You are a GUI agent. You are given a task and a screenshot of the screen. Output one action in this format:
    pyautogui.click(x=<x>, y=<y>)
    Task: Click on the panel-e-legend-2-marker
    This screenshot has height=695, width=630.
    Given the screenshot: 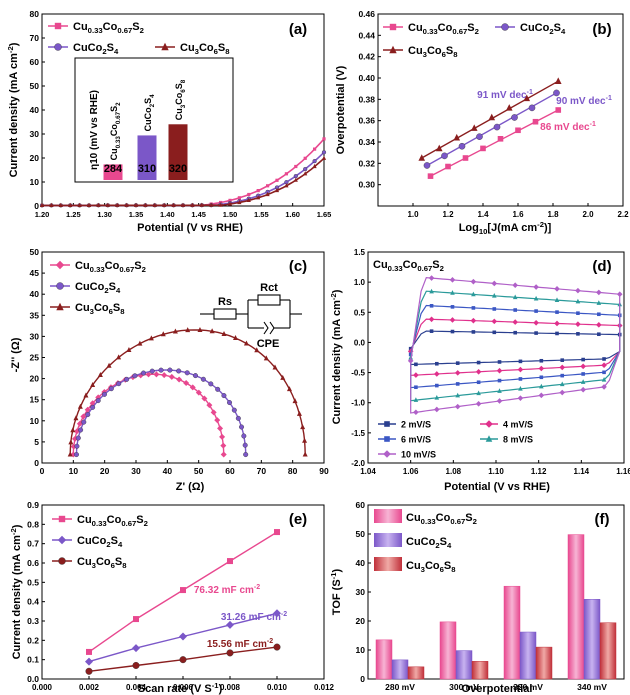 What is the action you would take?
    pyautogui.click(x=62, y=561)
    